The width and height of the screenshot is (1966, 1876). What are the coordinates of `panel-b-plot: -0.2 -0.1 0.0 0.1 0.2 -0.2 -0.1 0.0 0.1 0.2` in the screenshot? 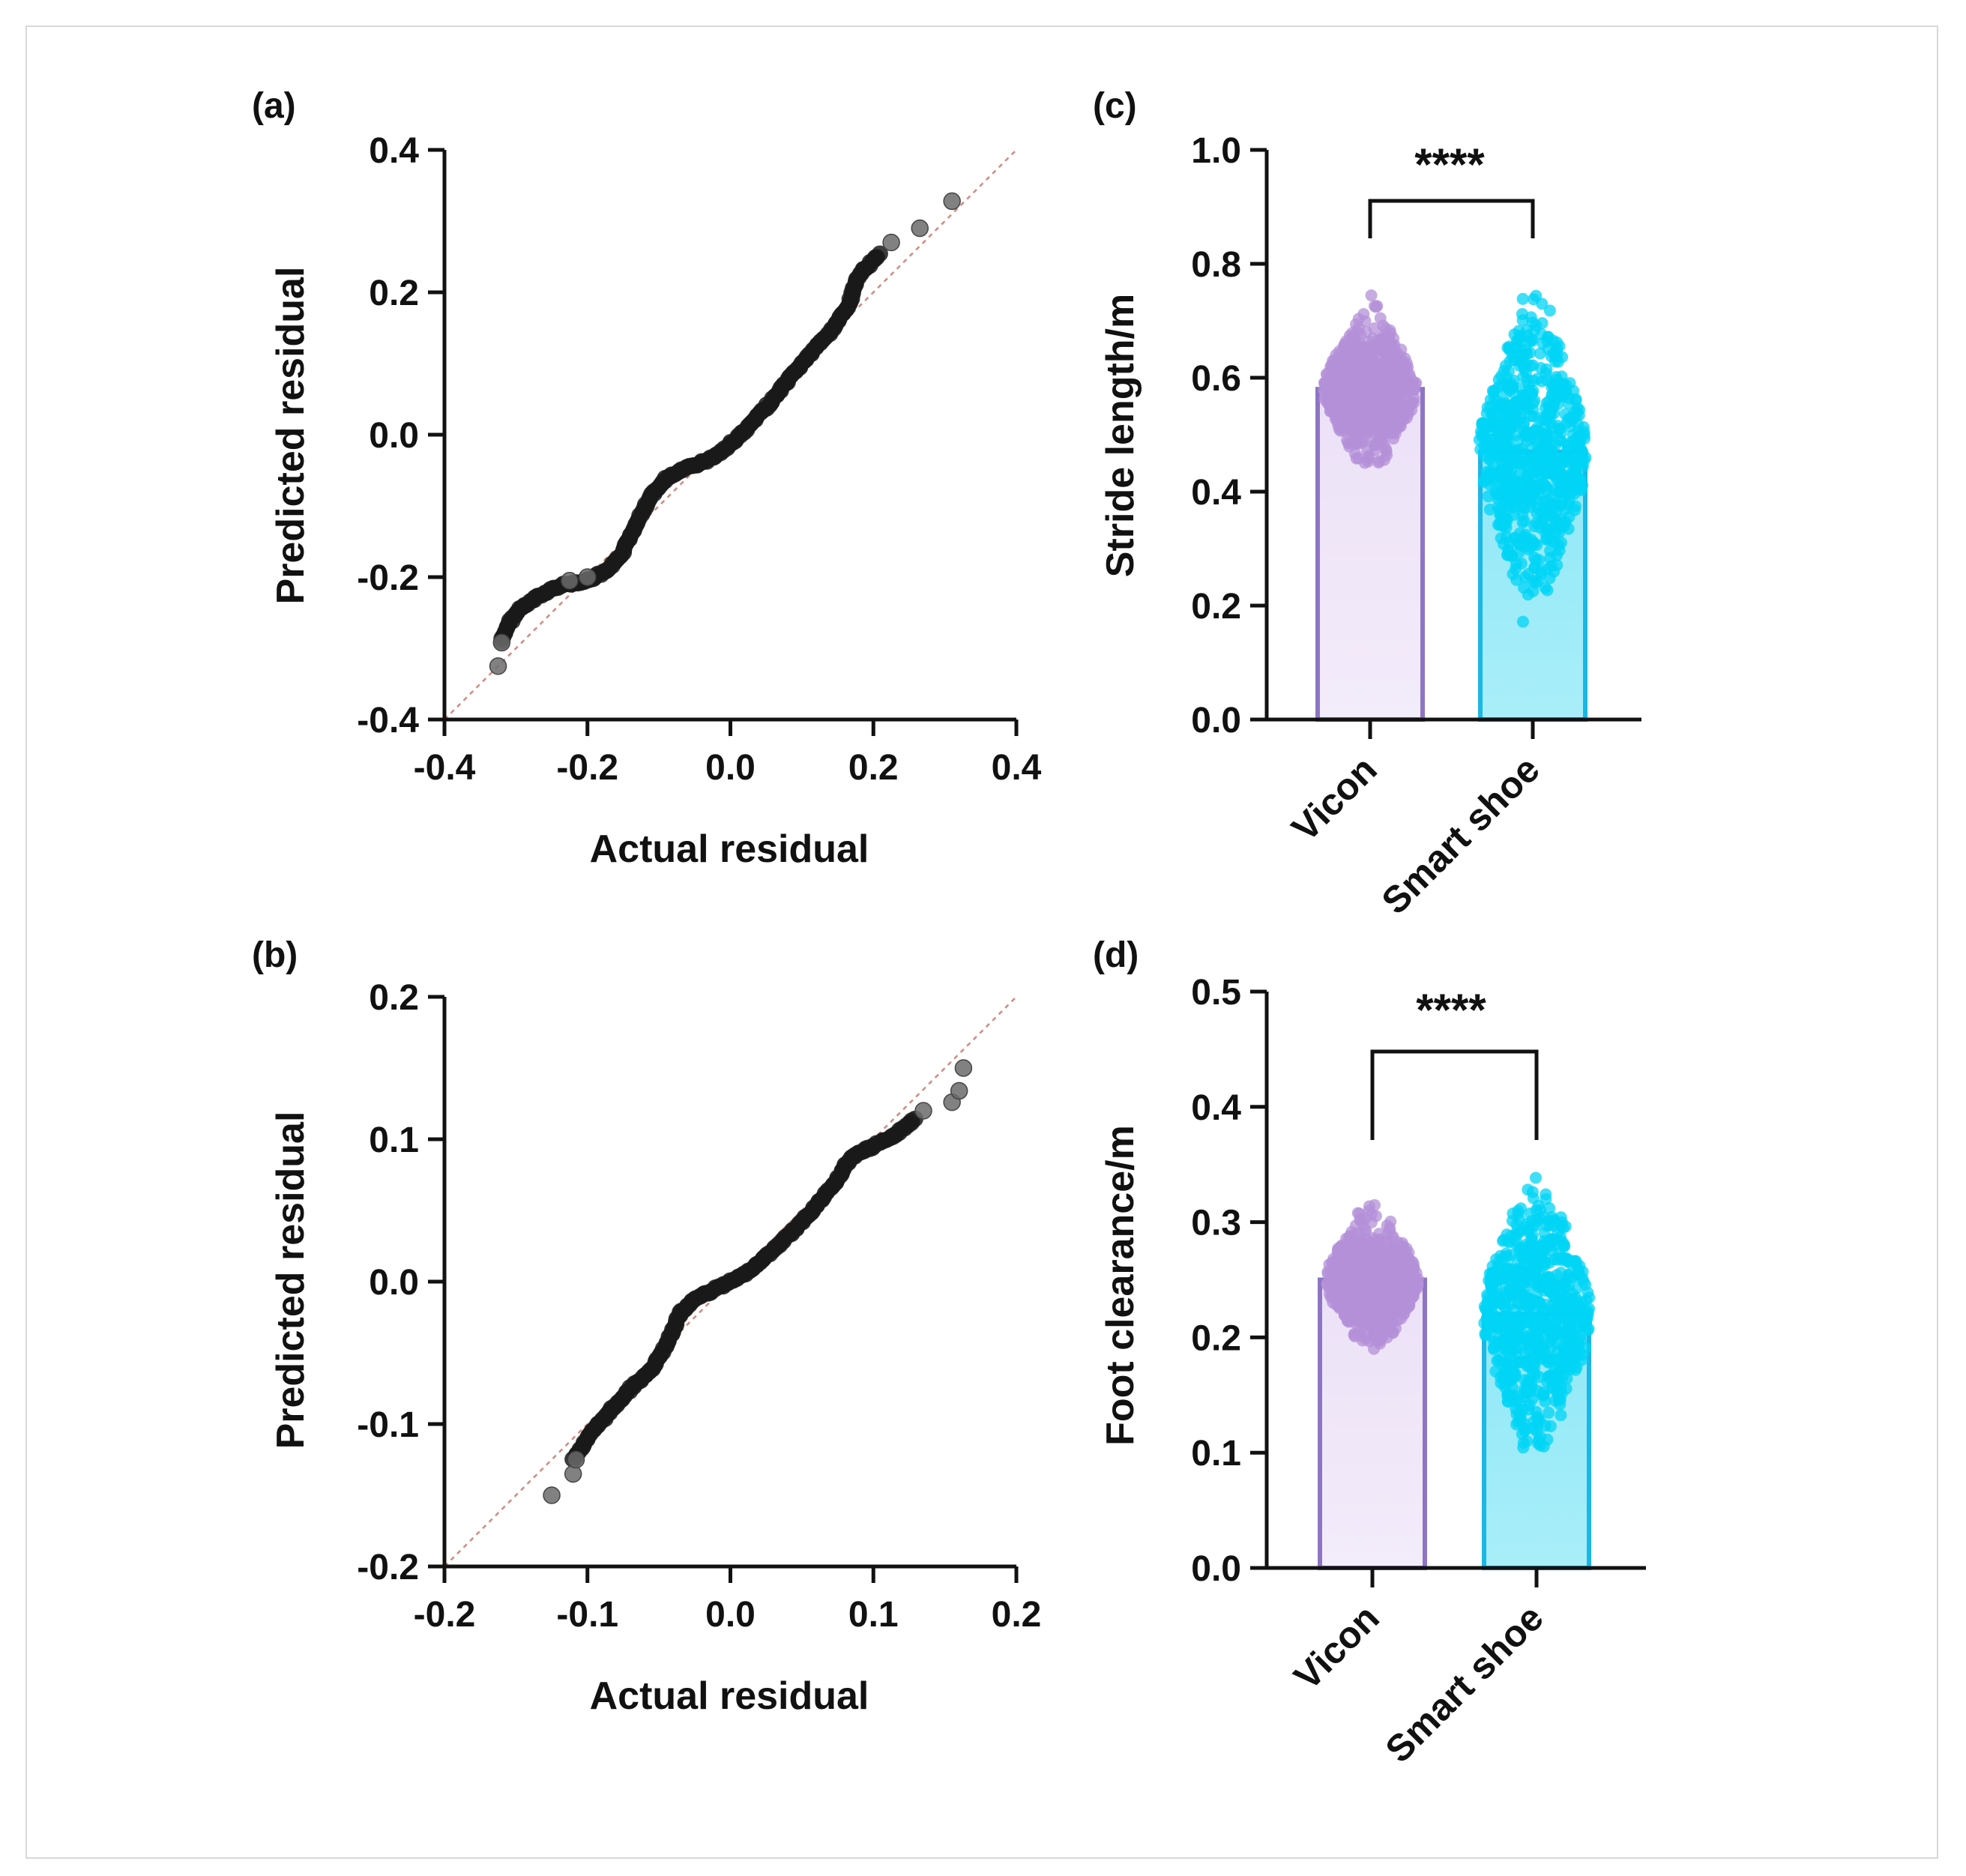 It's located at (699, 1307).